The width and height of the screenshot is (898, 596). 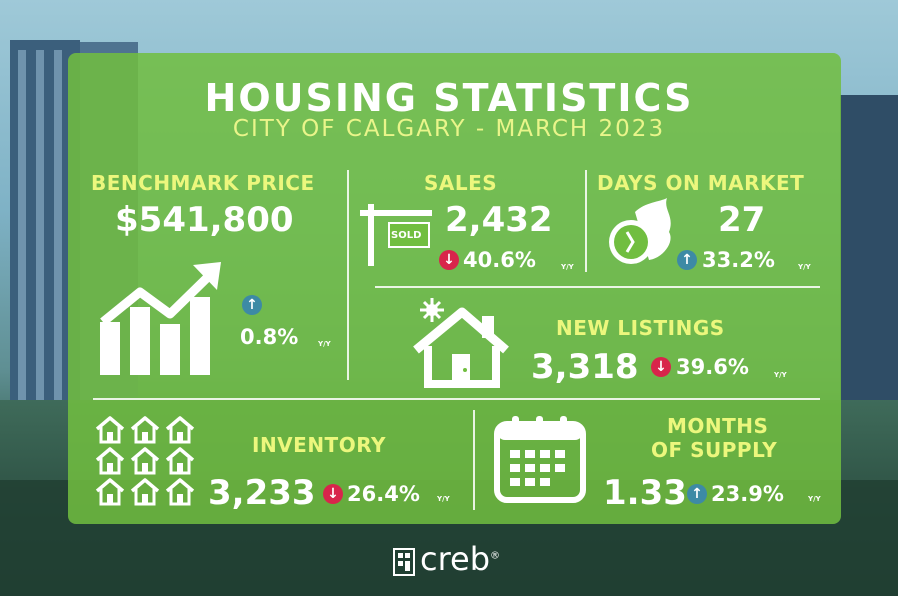 I want to click on new-listings-label: NEW LISTINGS, so click(x=640, y=328).